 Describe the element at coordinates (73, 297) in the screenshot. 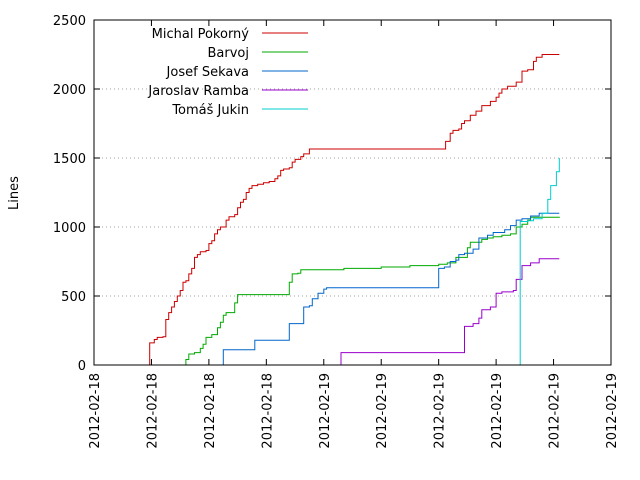

I see `y-tick-label: 500` at that location.